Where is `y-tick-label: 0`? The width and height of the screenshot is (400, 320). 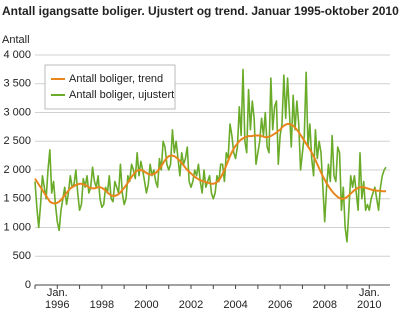 y-tick-label: 0 is located at coordinates (28, 285).